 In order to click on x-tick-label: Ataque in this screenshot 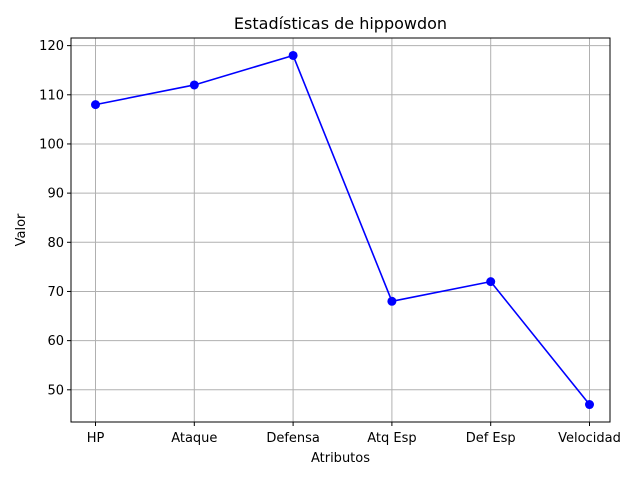, I will do `click(194, 438)`.